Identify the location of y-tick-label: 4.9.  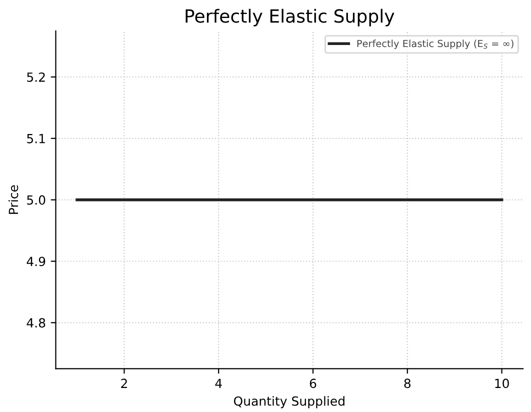
(36, 261).